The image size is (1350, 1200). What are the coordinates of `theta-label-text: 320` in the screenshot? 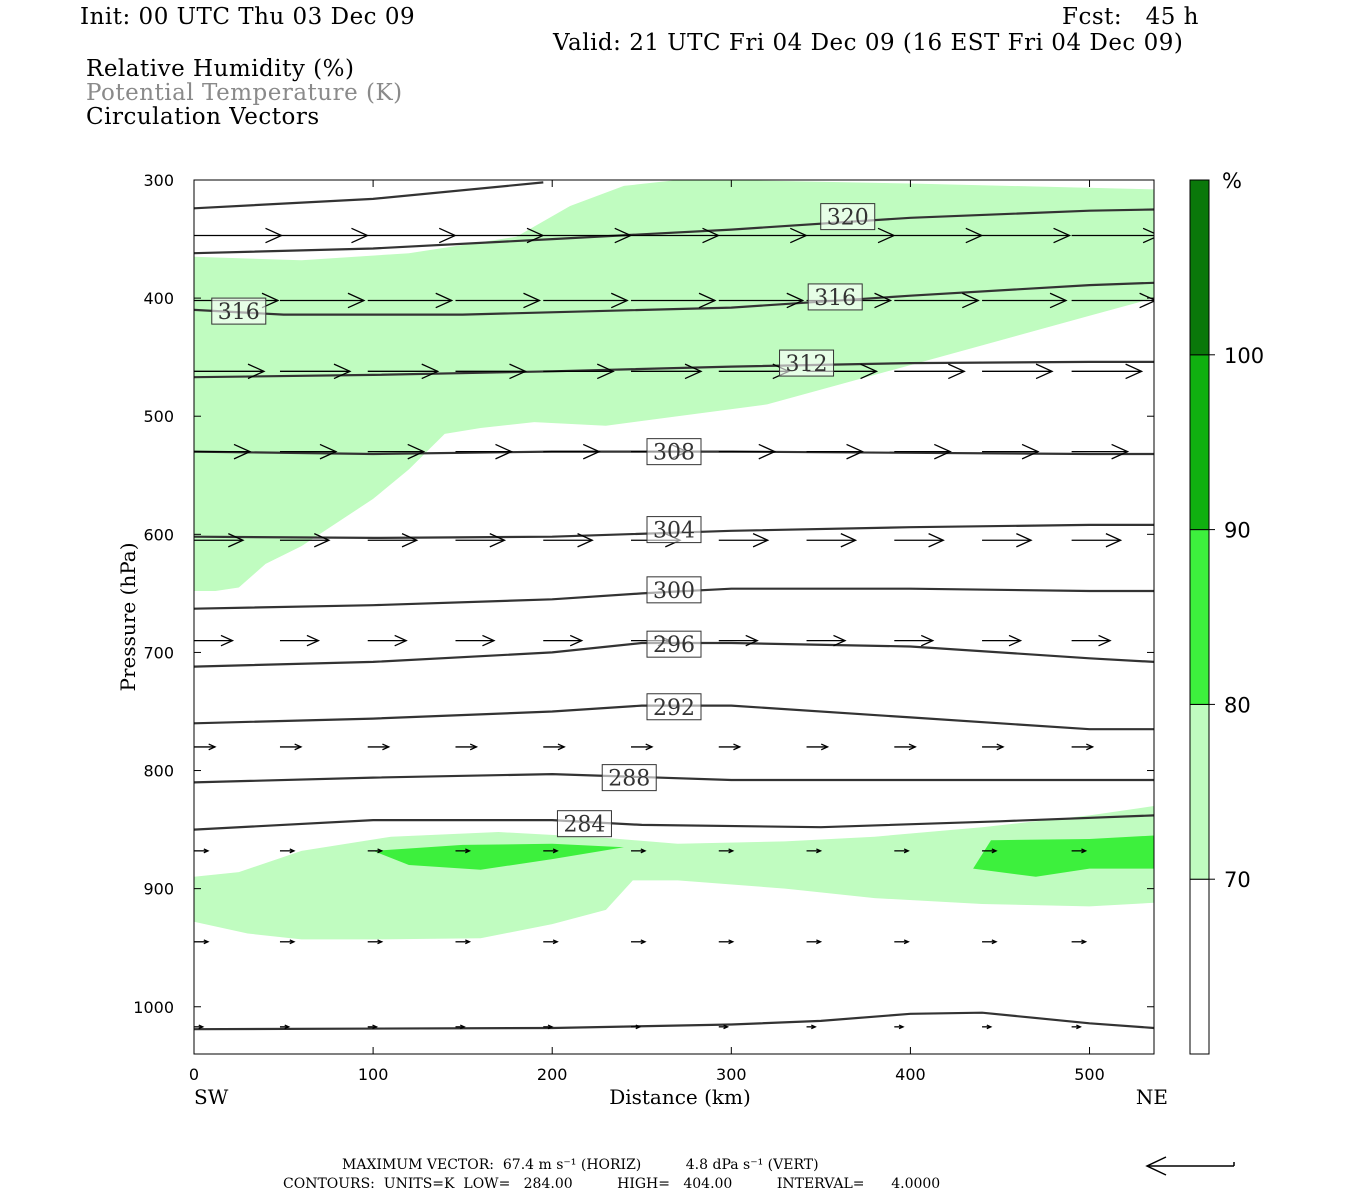 It's located at (848, 218).